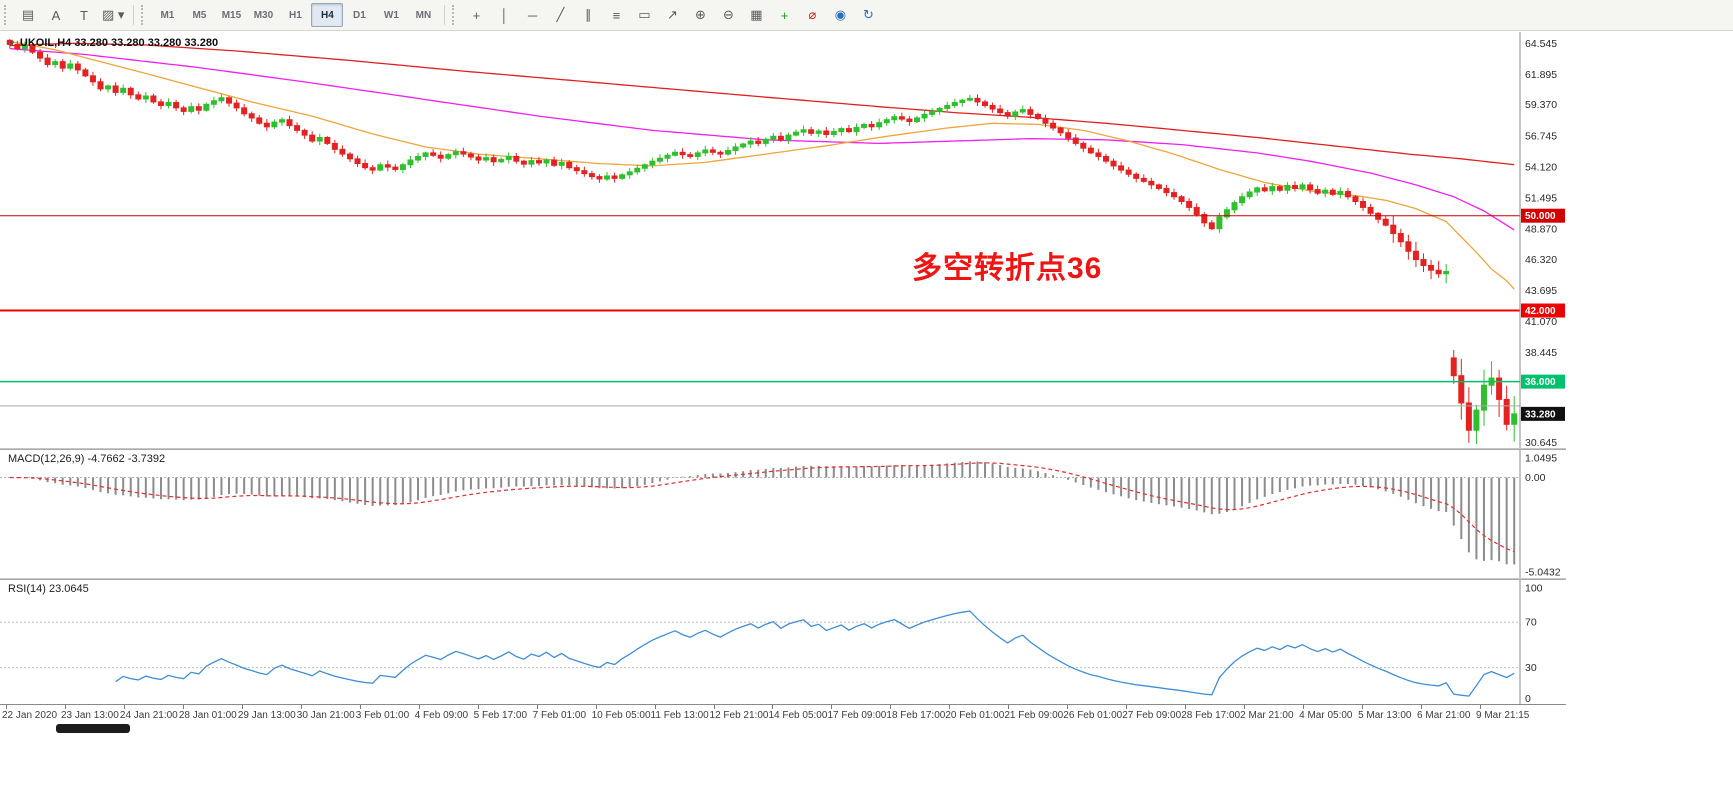  What do you see at coordinates (1528, 698) in the screenshot?
I see `svg-text: 0` at bounding box center [1528, 698].